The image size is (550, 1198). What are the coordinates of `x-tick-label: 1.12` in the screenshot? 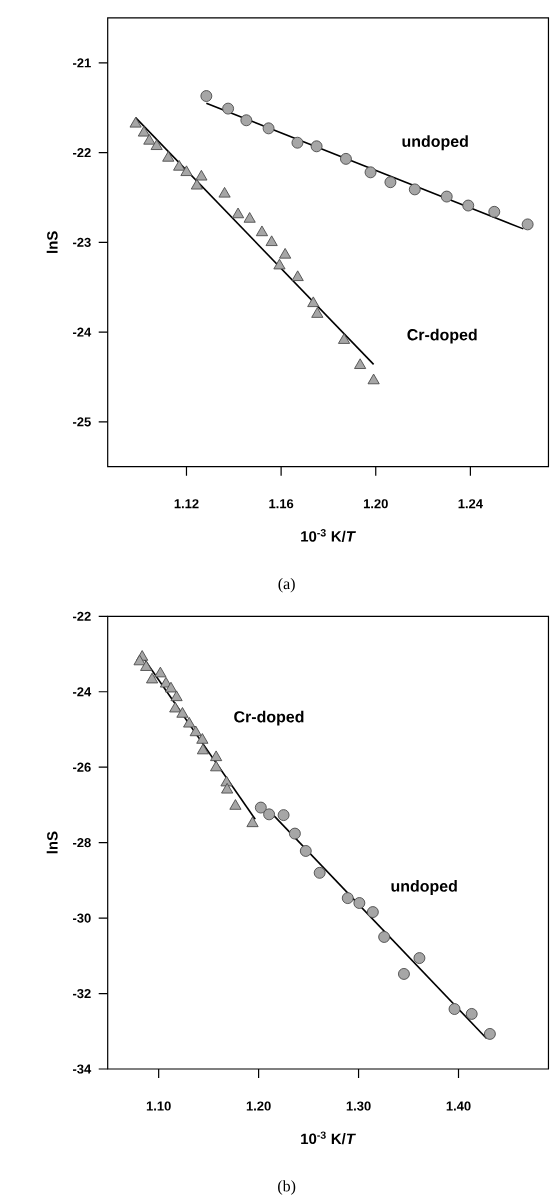 It's located at (186, 504).